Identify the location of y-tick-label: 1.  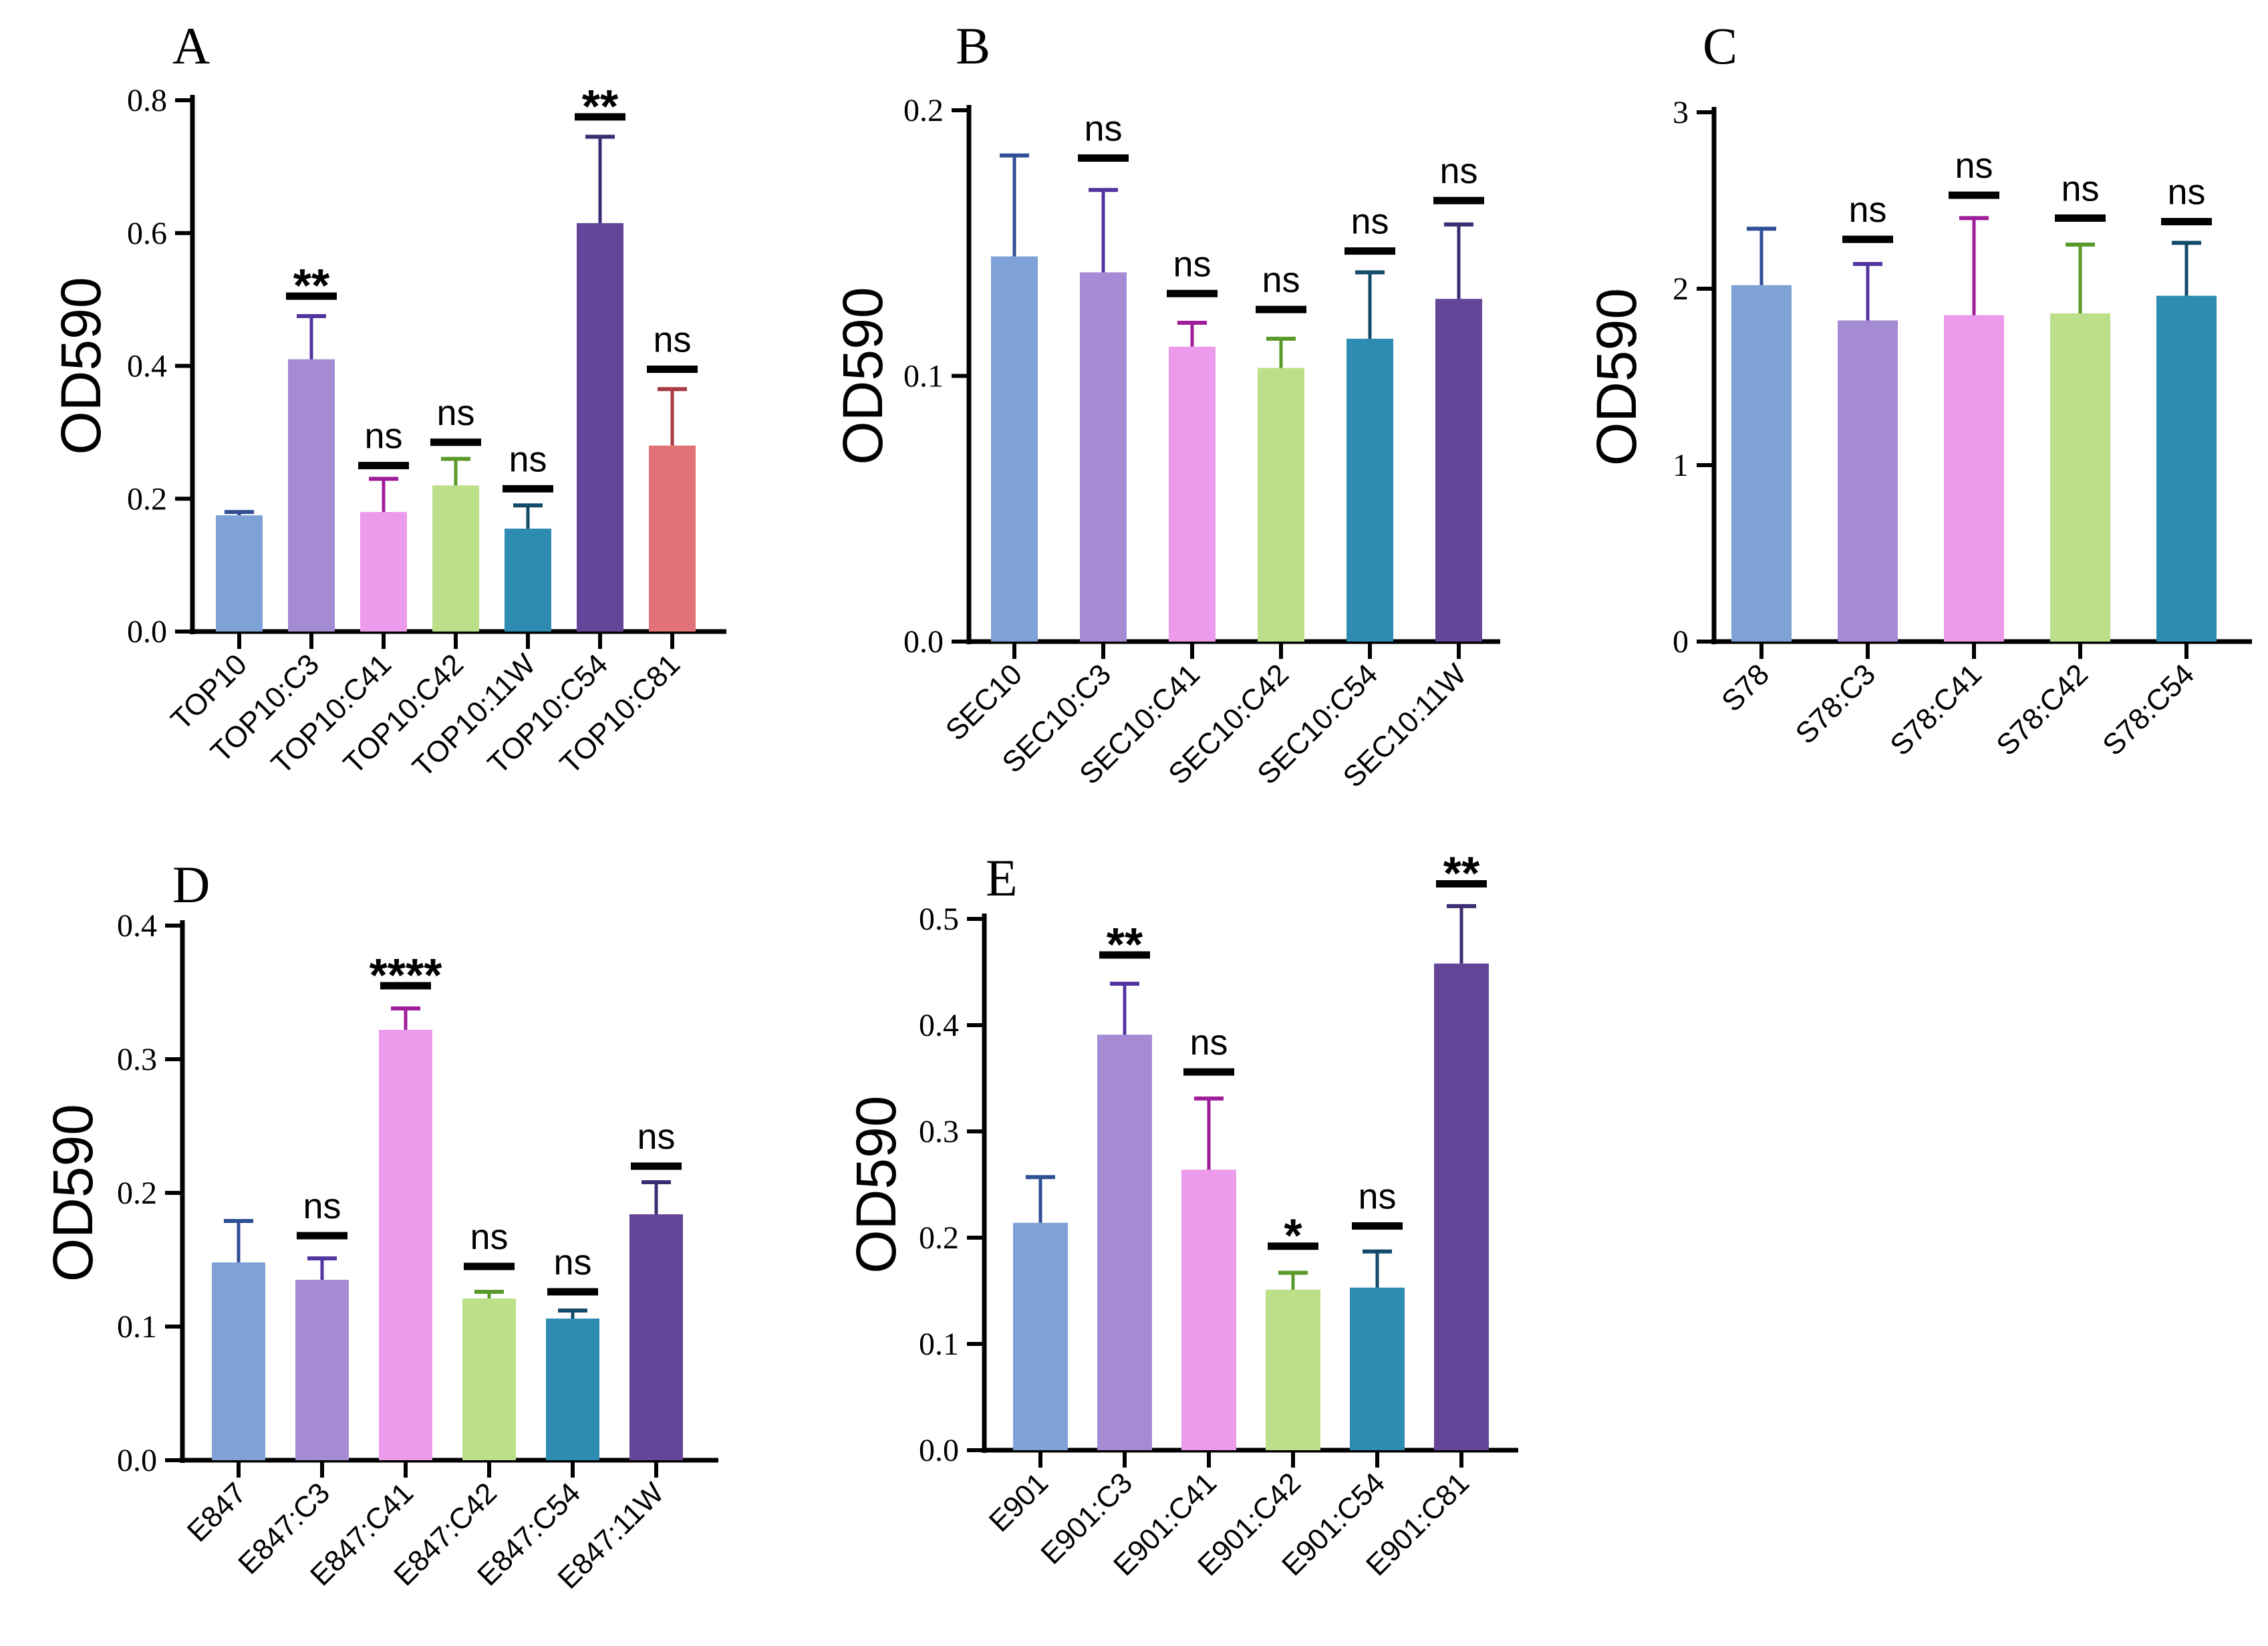
(1681, 466).